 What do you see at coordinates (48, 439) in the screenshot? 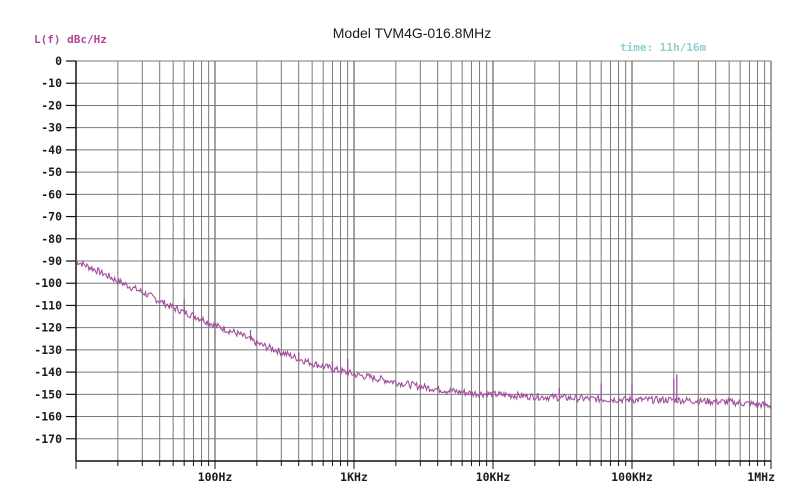
I see `y-tick-label: -170` at bounding box center [48, 439].